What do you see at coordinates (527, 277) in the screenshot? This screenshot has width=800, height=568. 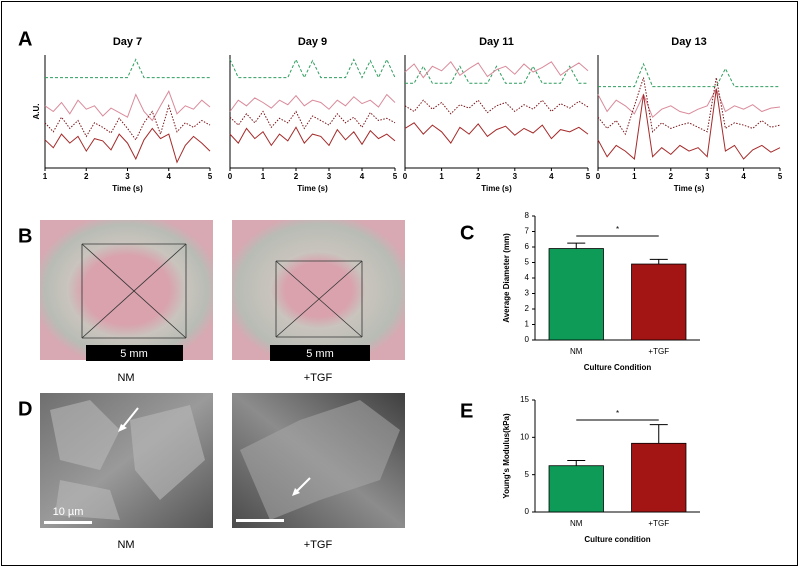 I see `y-tick-label: 4` at bounding box center [527, 277].